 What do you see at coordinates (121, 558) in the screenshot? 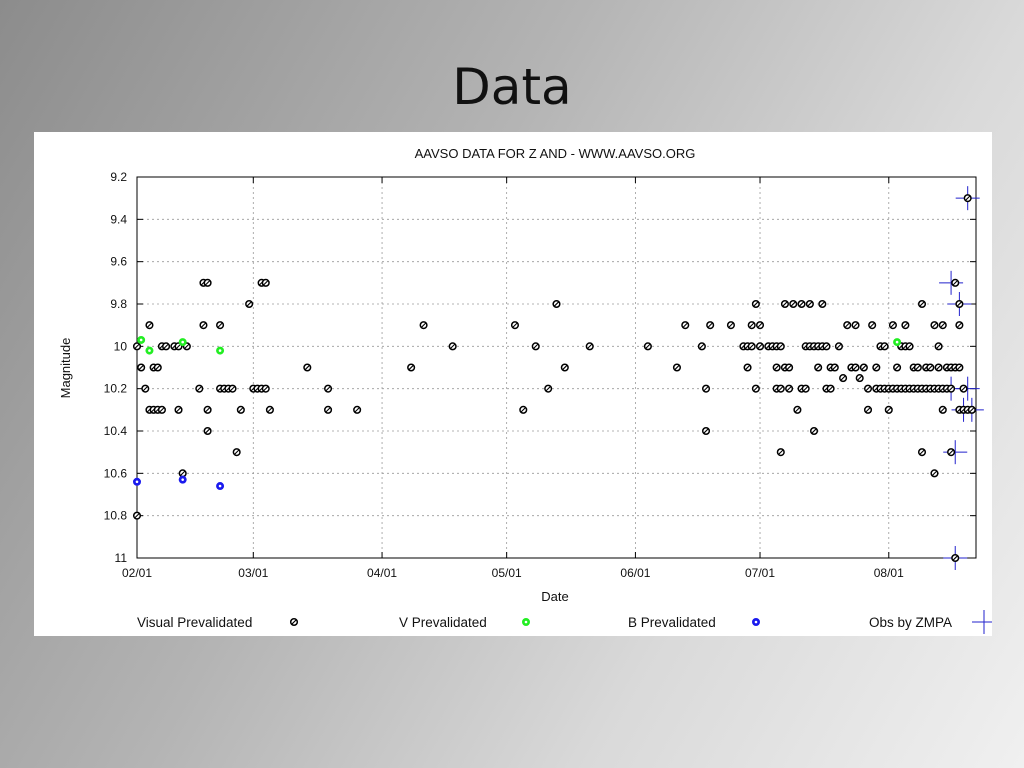
I see `y-tick-label: 11` at bounding box center [121, 558].